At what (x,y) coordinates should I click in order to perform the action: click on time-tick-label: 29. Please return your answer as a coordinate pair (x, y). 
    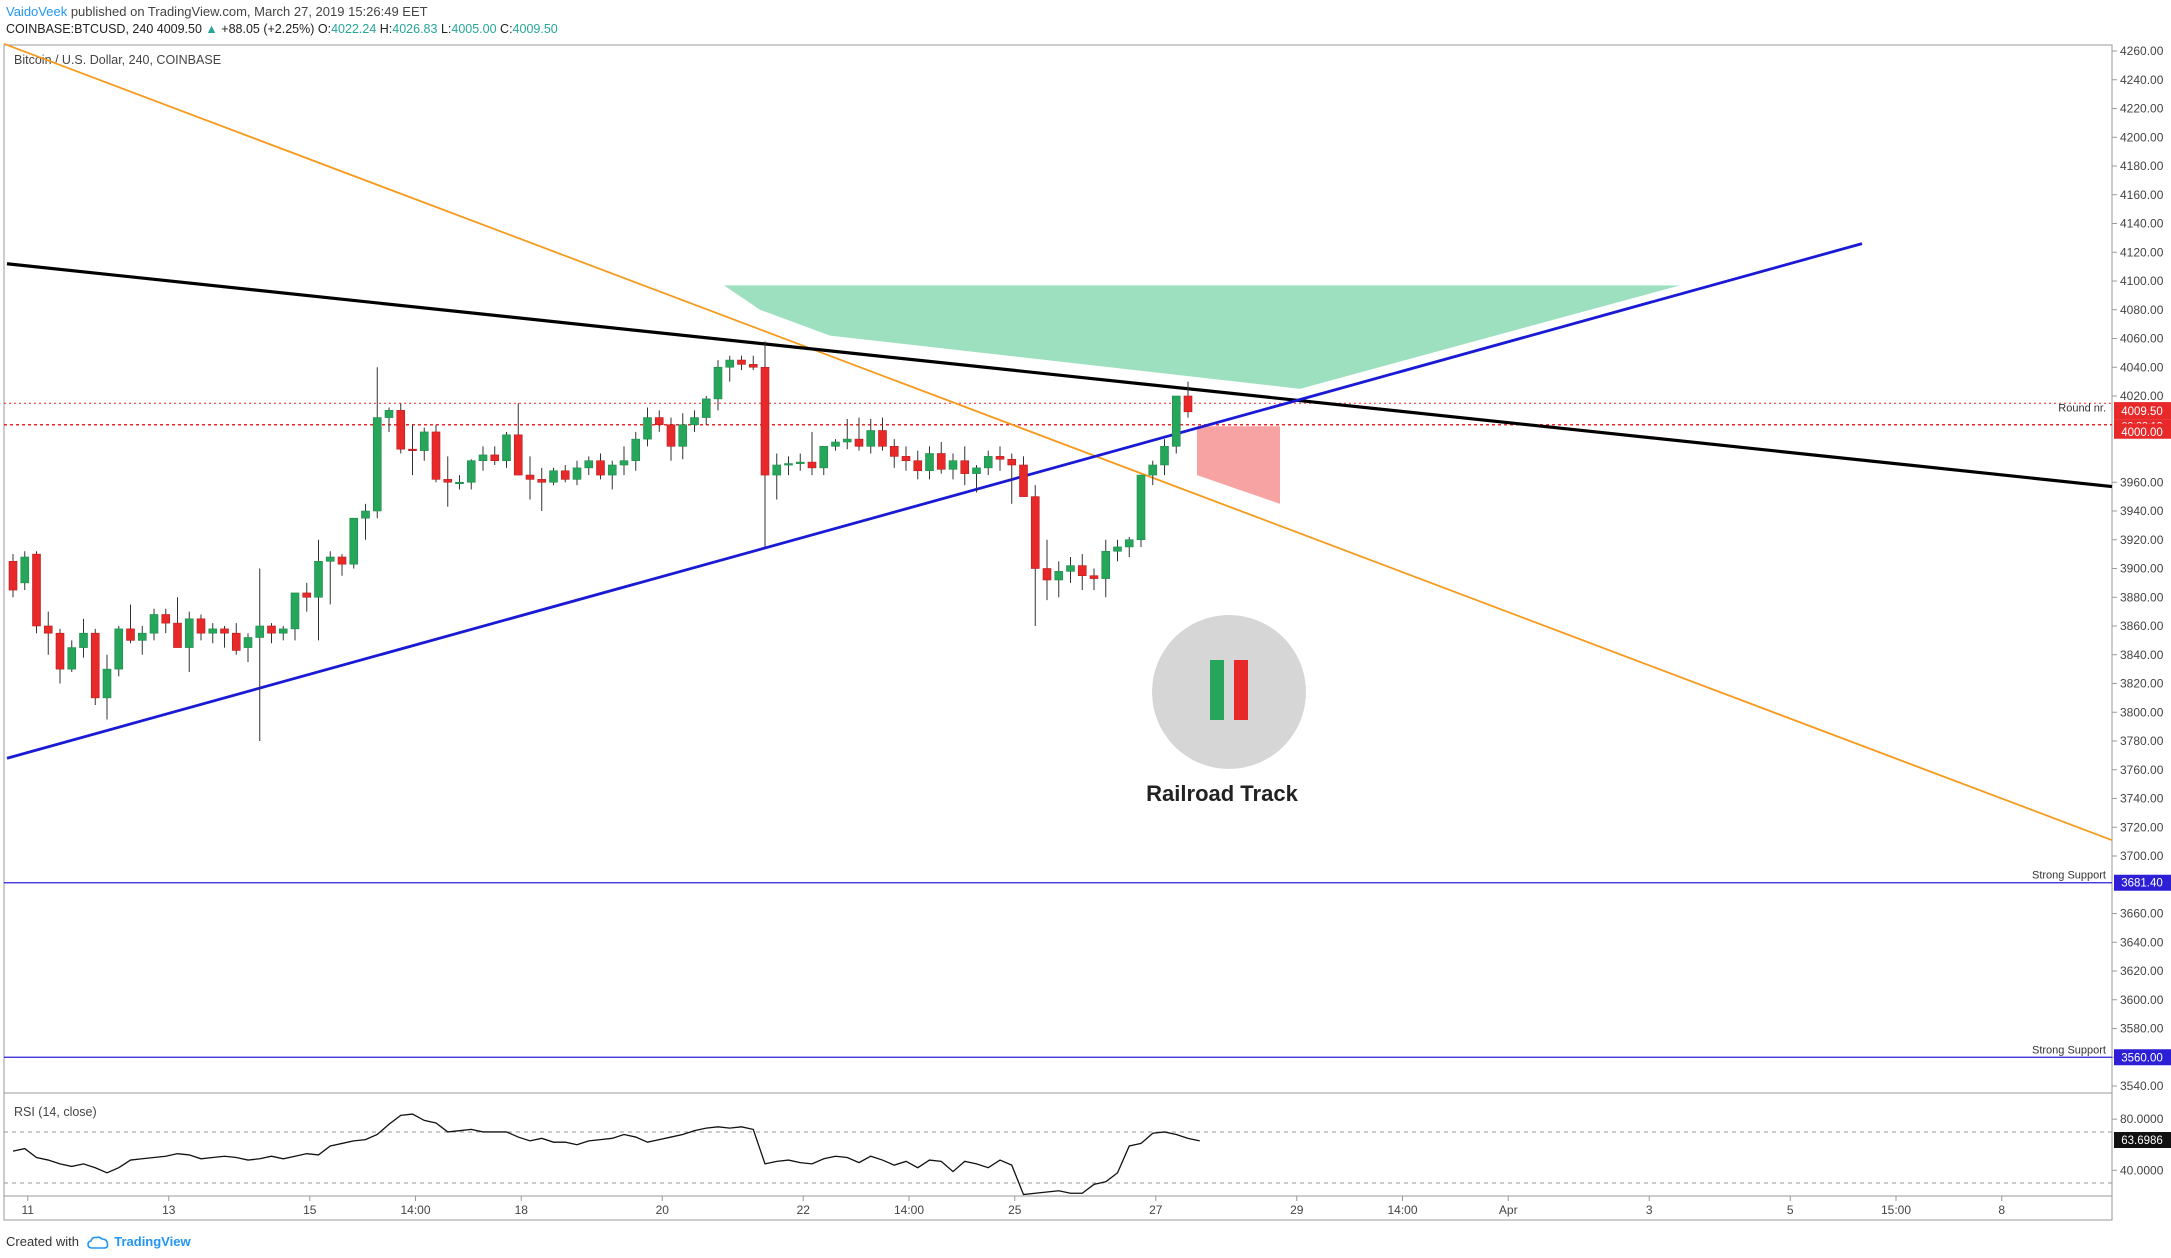
    Looking at the image, I should click on (1297, 1210).